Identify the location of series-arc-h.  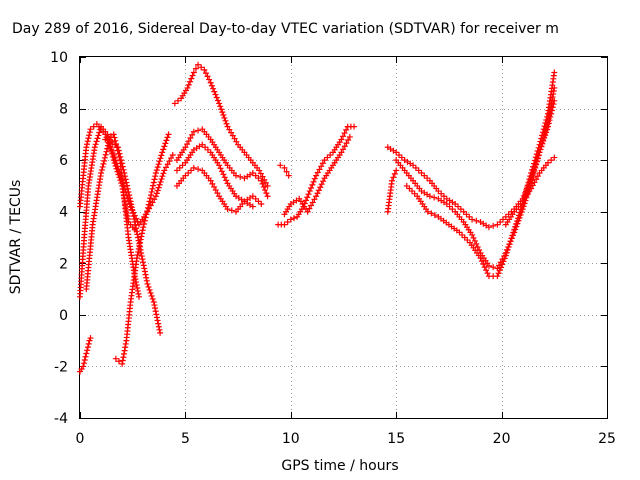
(222, 163).